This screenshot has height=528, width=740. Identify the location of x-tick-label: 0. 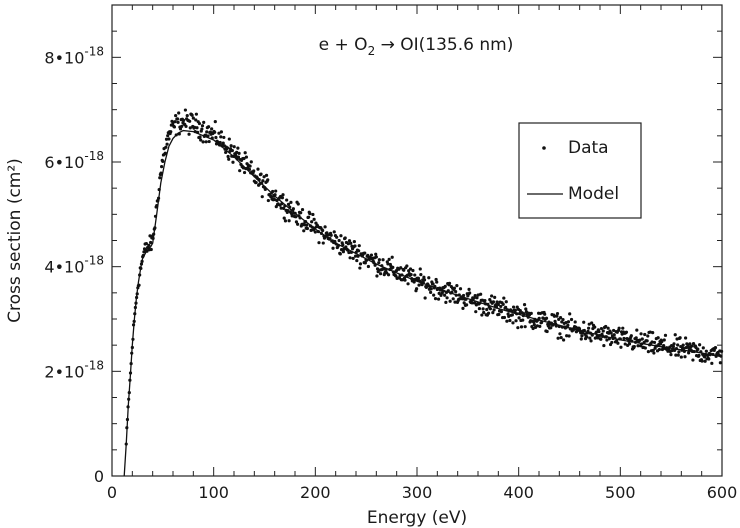
(112, 492).